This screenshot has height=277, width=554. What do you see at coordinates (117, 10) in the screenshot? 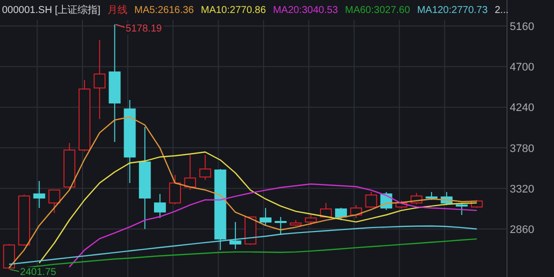
I see `subtitle: 月线` at bounding box center [117, 10].